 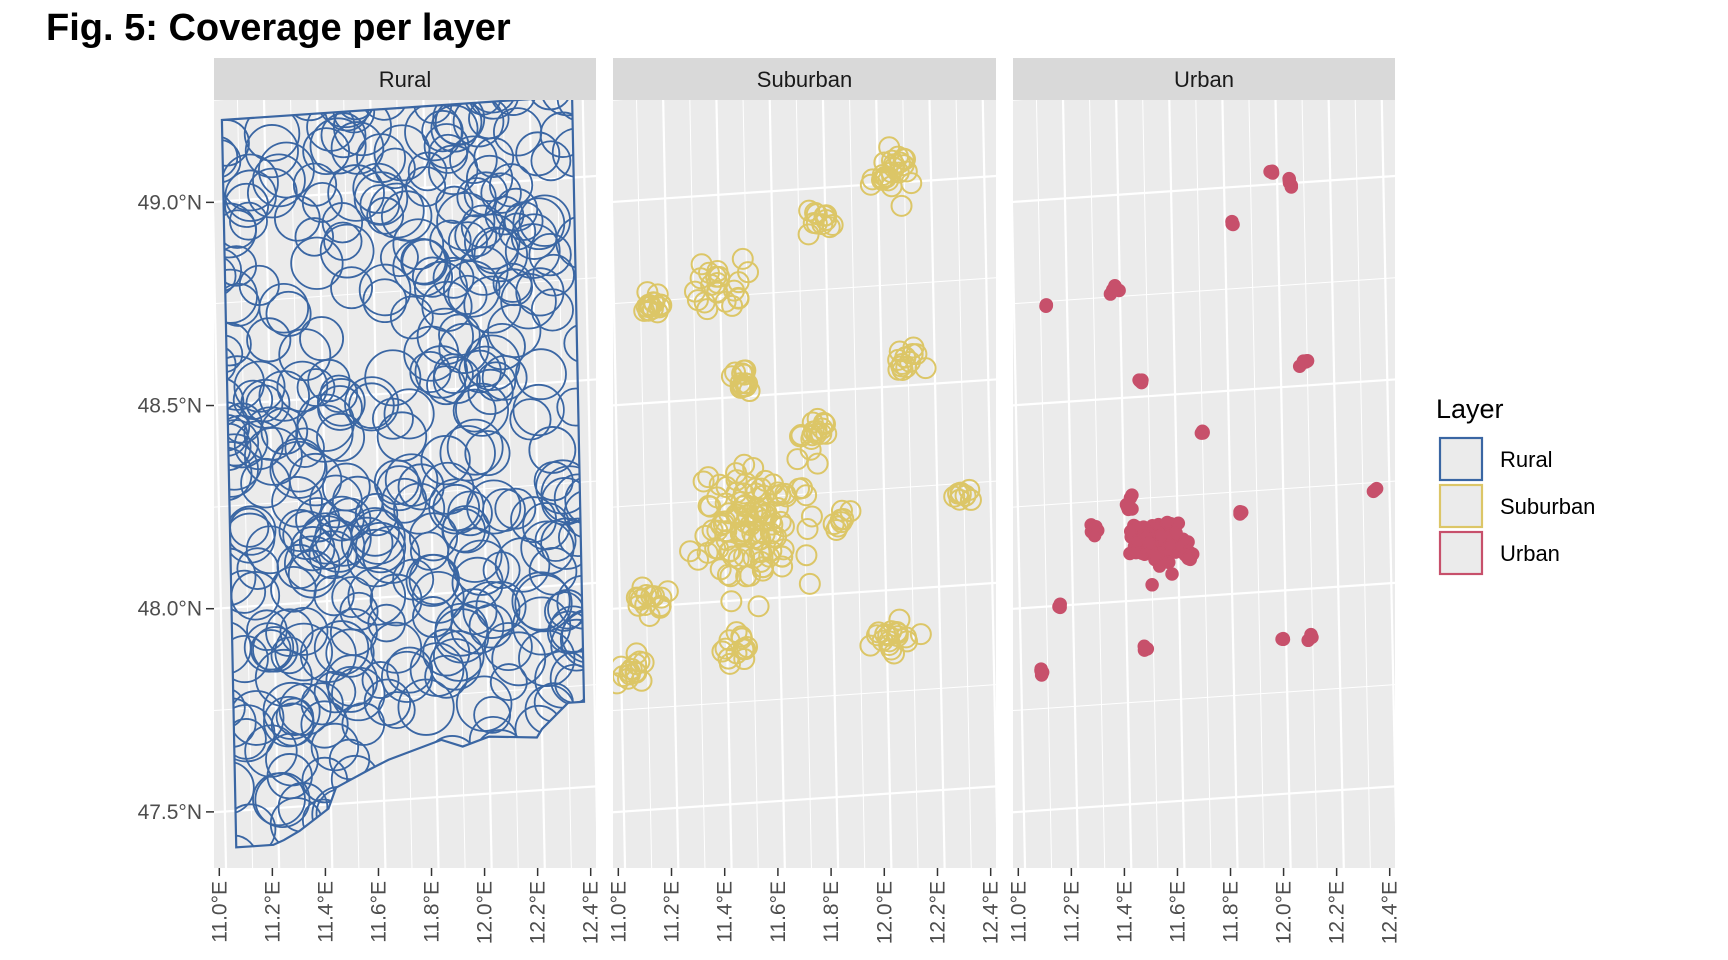 I want to click on y-tick-label: 49.0°N, so click(x=170, y=202).